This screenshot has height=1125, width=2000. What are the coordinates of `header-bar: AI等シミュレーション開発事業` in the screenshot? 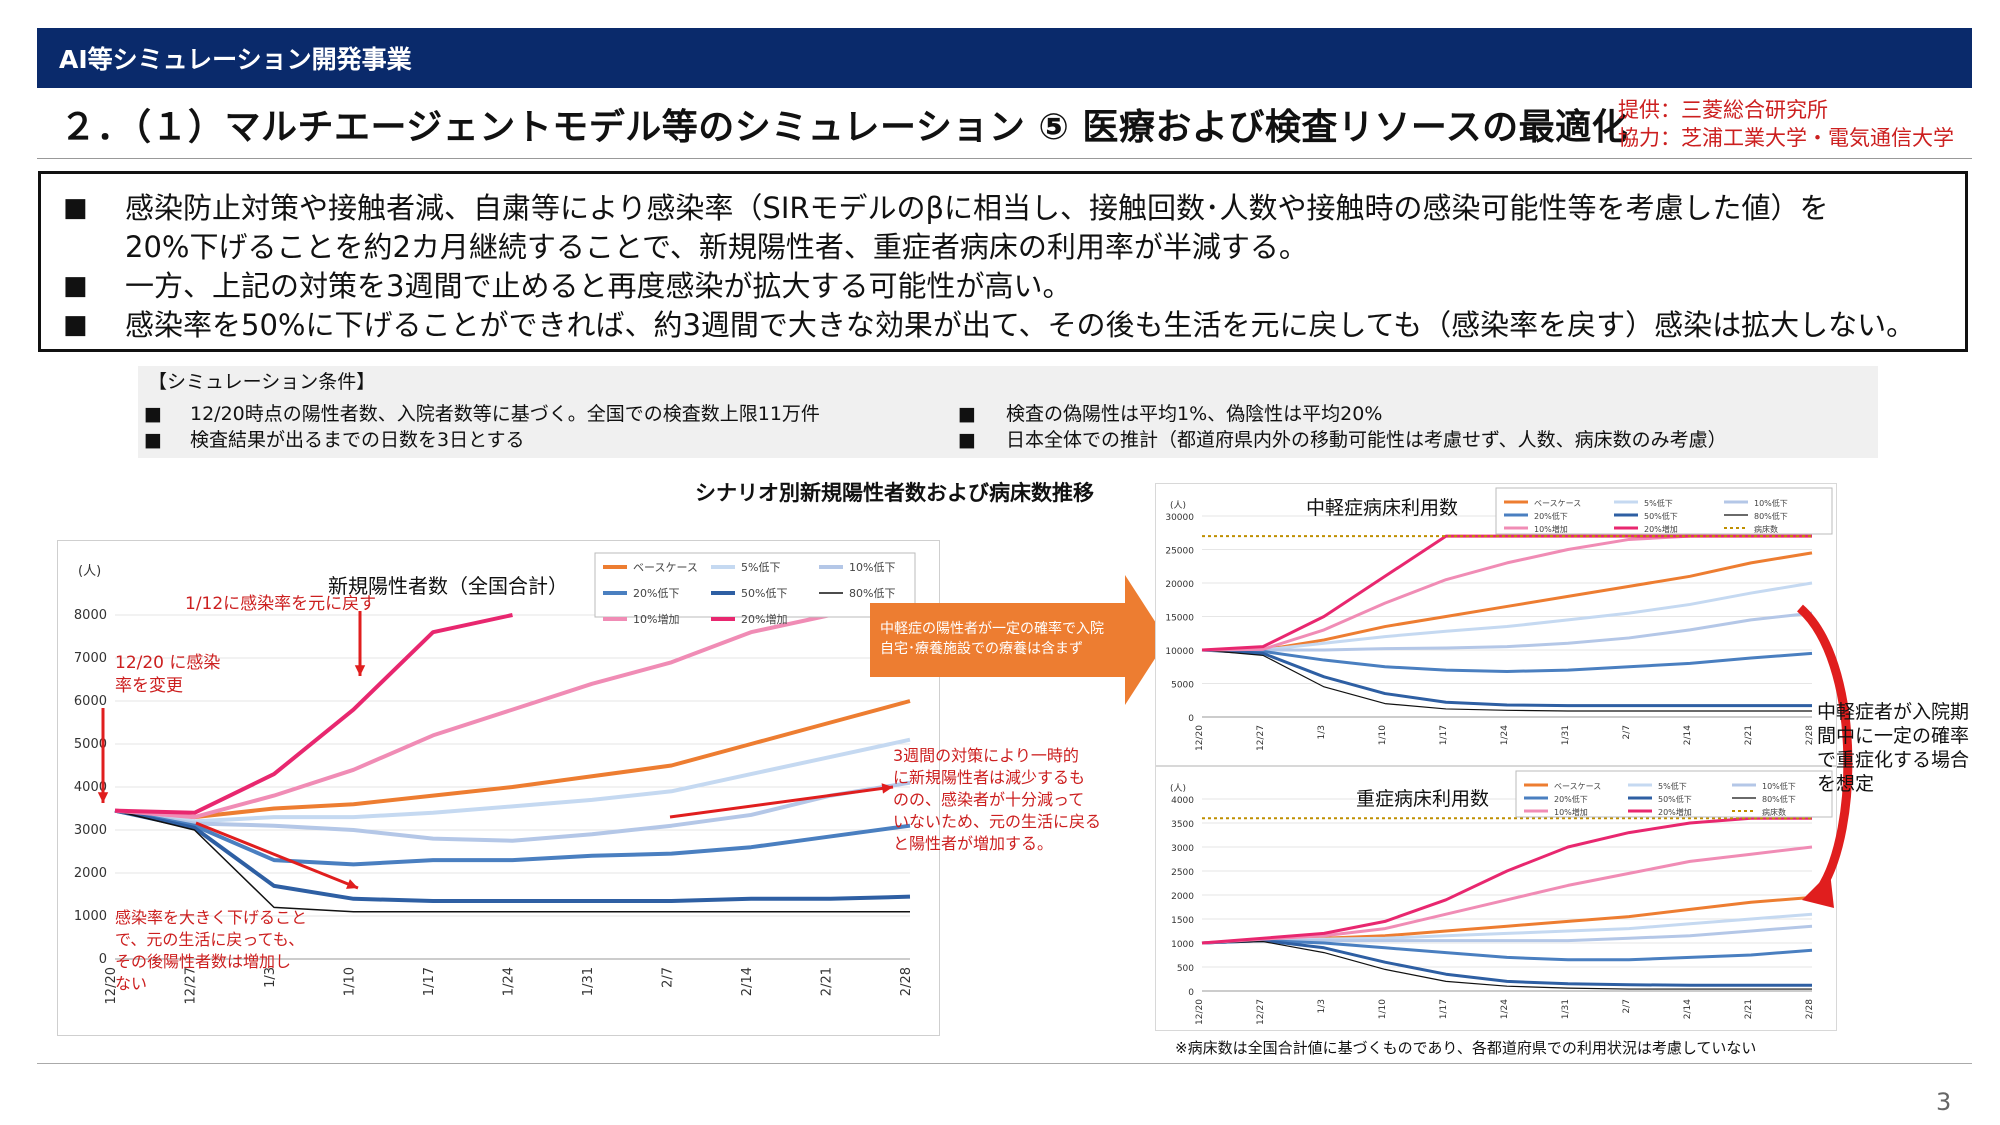 It's located at (1004, 58).